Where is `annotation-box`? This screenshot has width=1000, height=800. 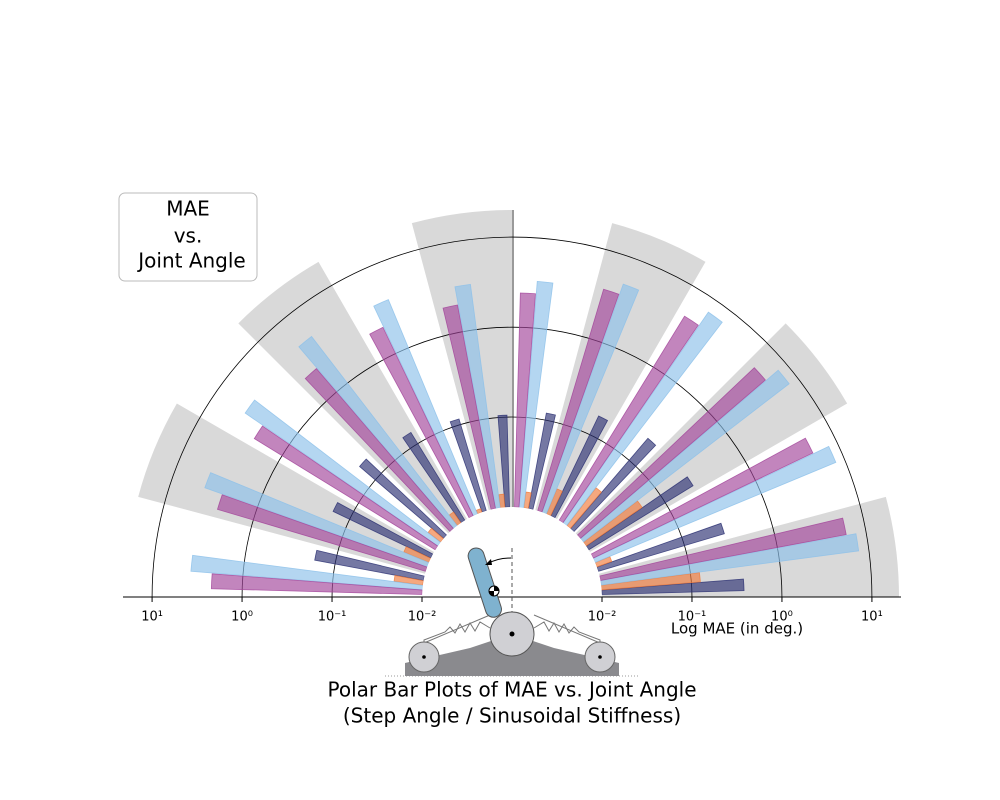
annotation-box is located at coordinates (188, 237).